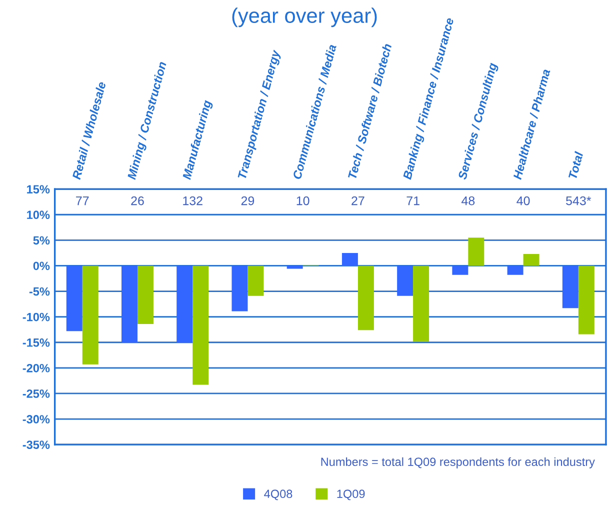 The width and height of the screenshot is (609, 511). I want to click on y-tick-label: 15%, so click(38, 189).